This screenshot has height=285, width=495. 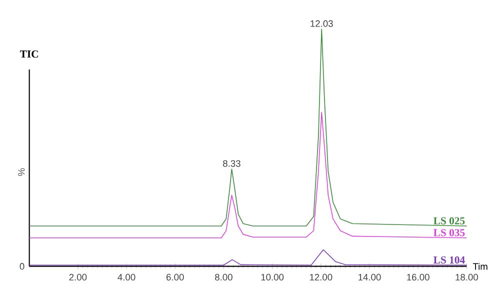 I want to click on x-tick-label: 6.00, so click(x=175, y=277).